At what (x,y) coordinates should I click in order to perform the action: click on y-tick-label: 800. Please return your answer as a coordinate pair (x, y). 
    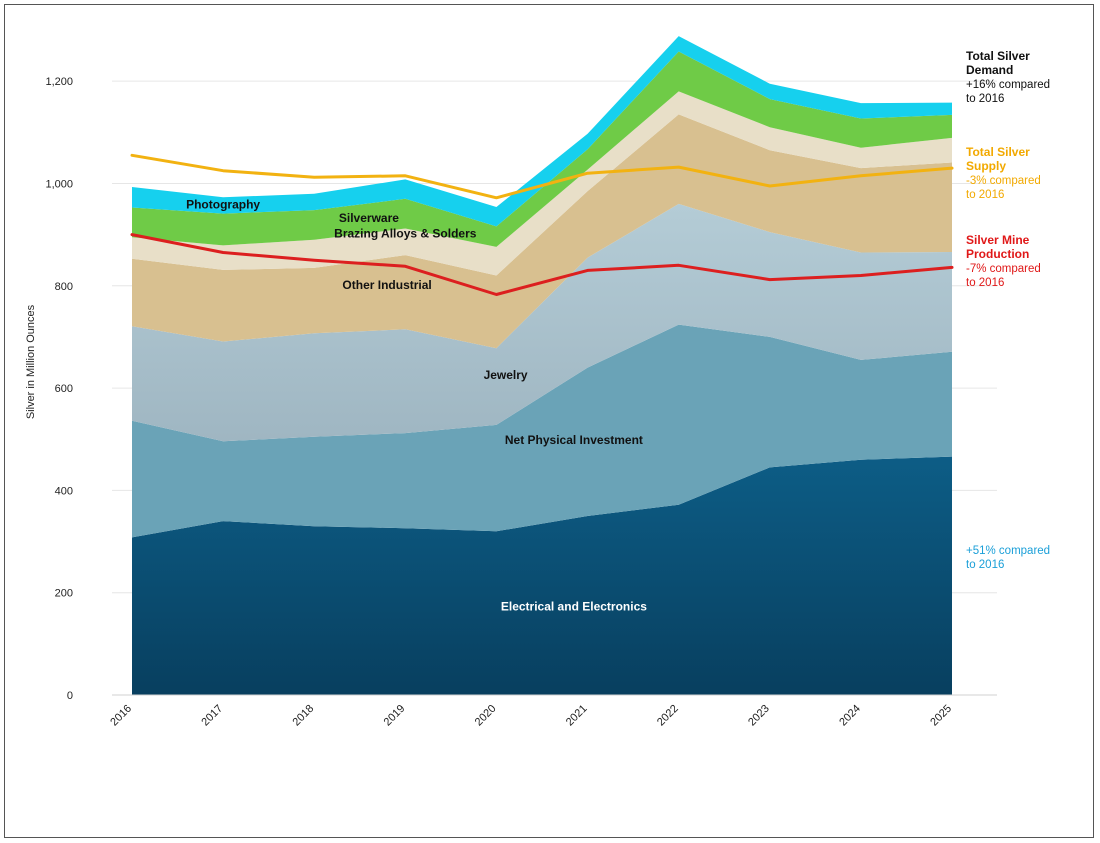
    Looking at the image, I should click on (64, 287).